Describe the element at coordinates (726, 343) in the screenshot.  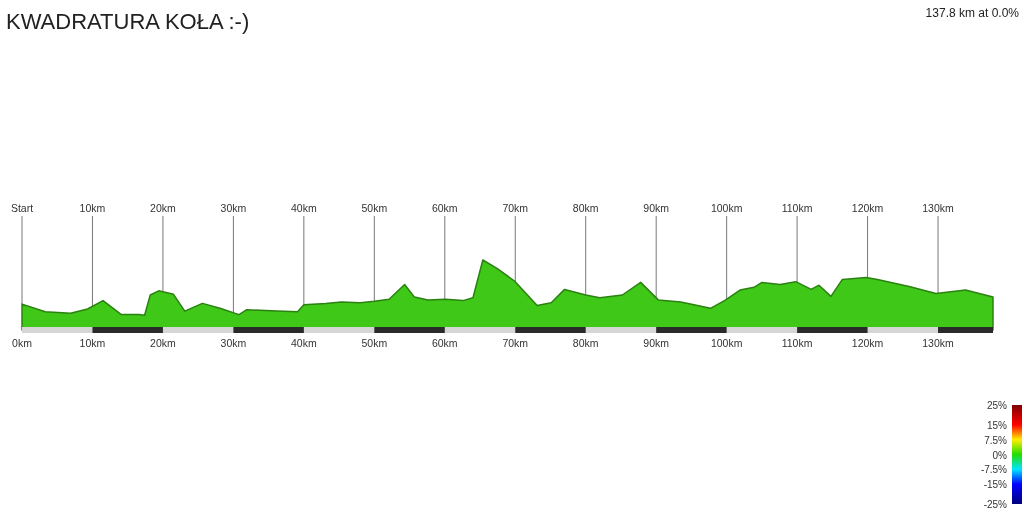
I see `x-tick-label: 100km` at that location.